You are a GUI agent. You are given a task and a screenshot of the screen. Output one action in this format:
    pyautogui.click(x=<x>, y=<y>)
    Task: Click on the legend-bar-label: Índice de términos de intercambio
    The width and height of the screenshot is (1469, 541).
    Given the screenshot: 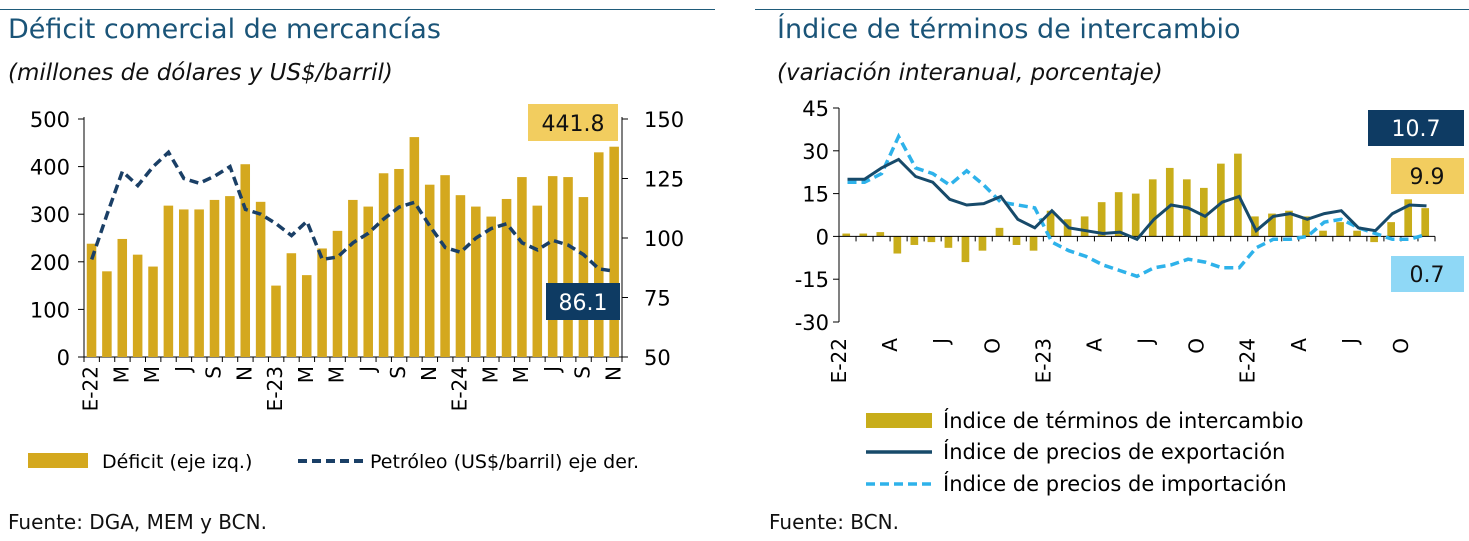 What is the action you would take?
    pyautogui.click(x=1123, y=420)
    